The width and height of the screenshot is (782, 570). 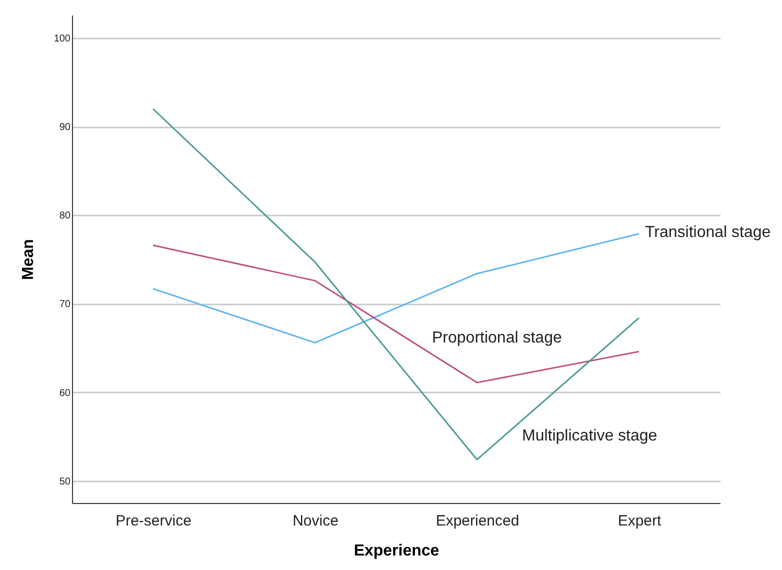 I want to click on y-tick-label: 70, so click(x=65, y=304).